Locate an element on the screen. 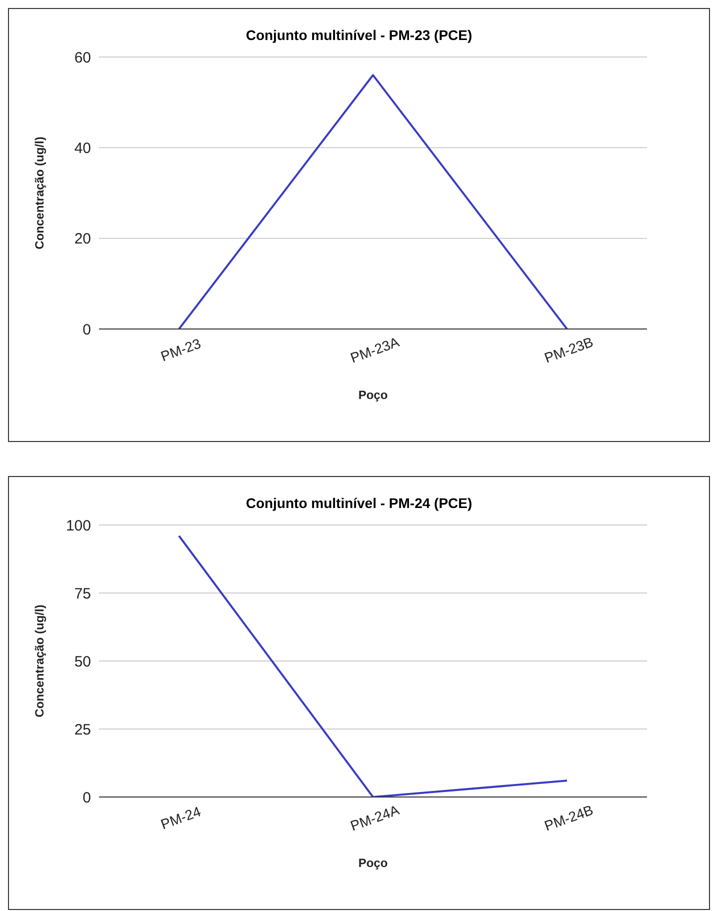  y-tick-label: 75 is located at coordinates (82, 593).